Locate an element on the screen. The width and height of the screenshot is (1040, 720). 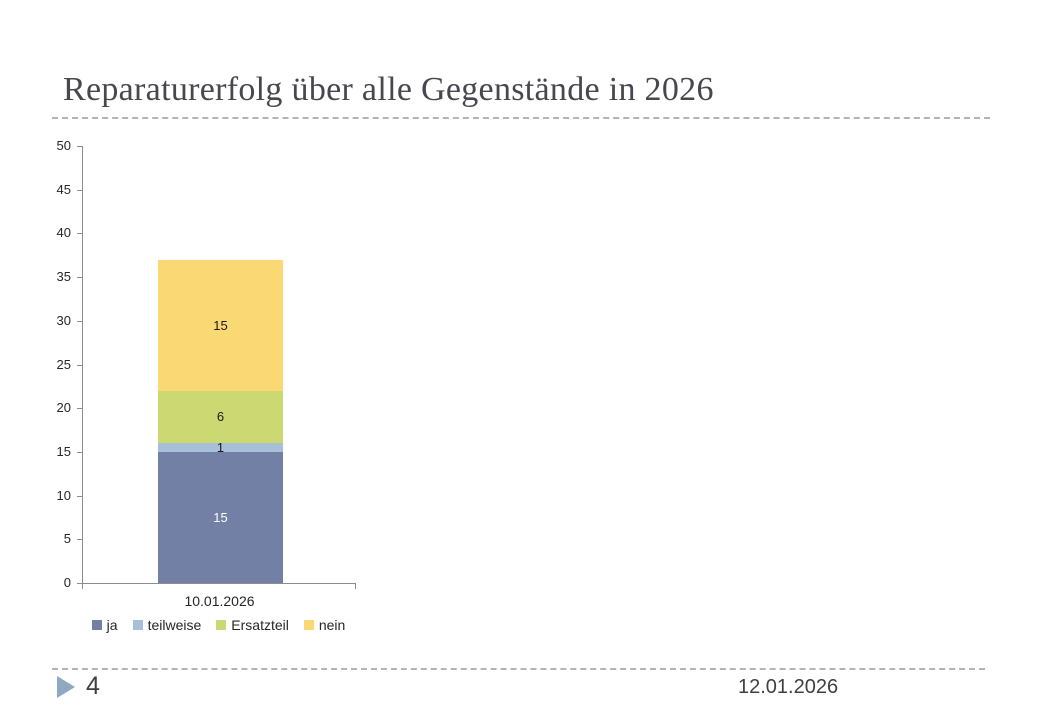
data-label-teilweise: 1 is located at coordinates (220, 448).